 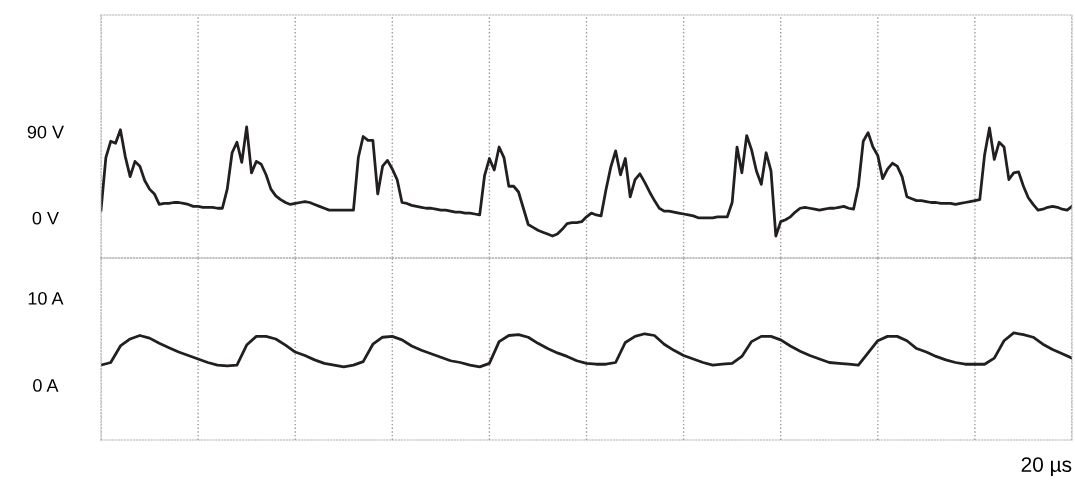 What do you see at coordinates (586, 350) in the screenshot?
I see `line-series` at bounding box center [586, 350].